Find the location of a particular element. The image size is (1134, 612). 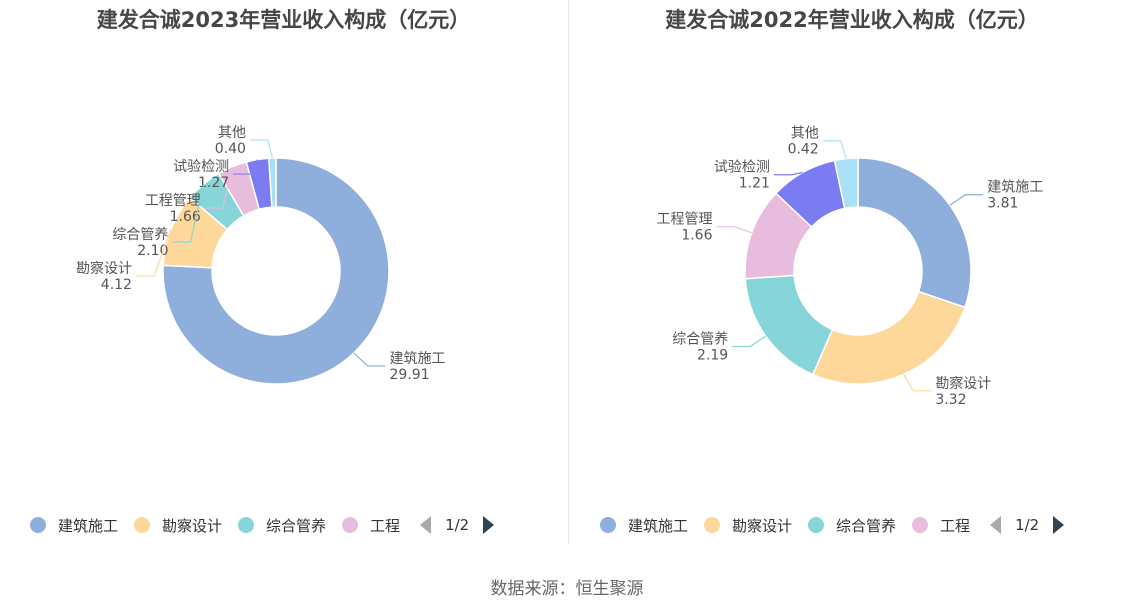

slice-value-2: 2.10 is located at coordinates (152, 251).